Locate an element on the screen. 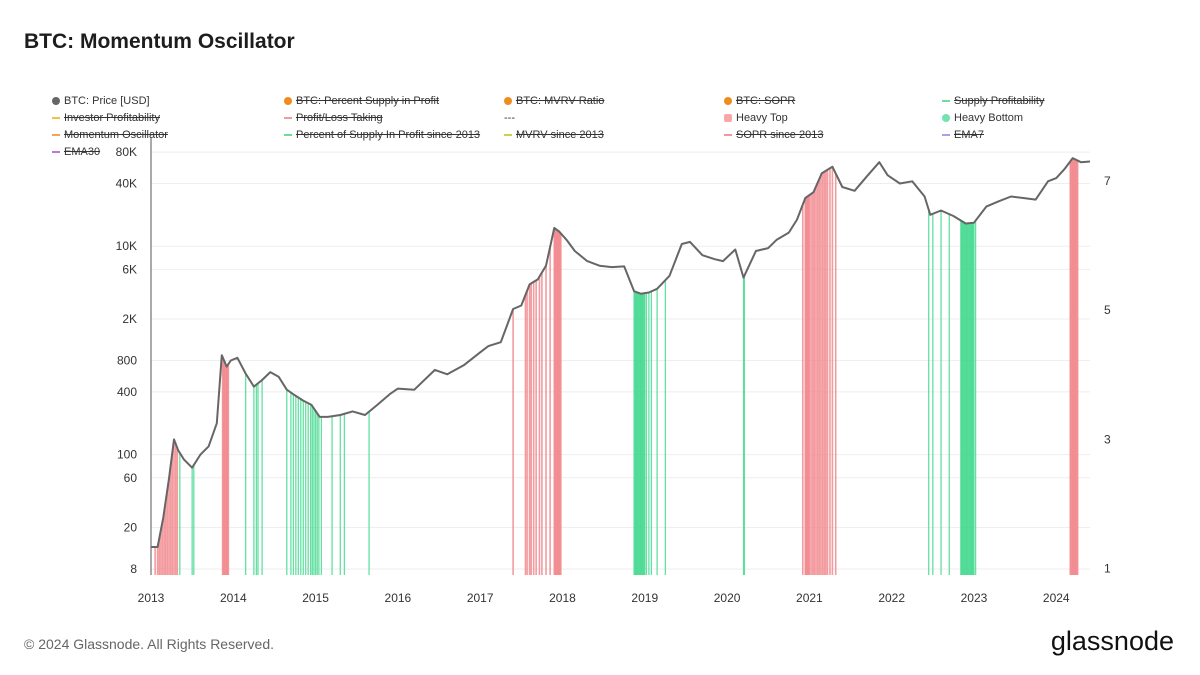 This screenshot has width=1200, height=675. legend-item: BTC: MVRV Ratio is located at coordinates (554, 100).